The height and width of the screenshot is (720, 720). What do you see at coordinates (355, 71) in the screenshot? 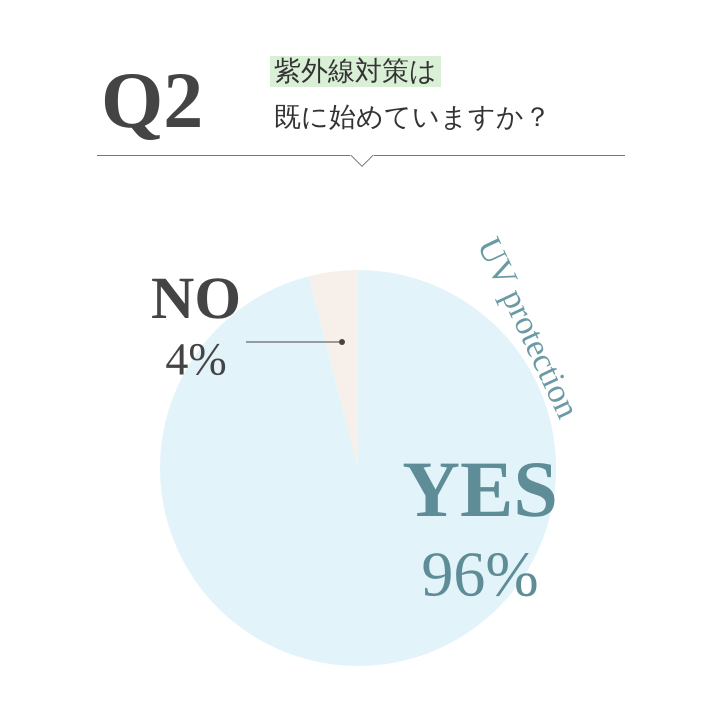
I see `chart-subtitle: 紫外線対策は` at bounding box center [355, 71].